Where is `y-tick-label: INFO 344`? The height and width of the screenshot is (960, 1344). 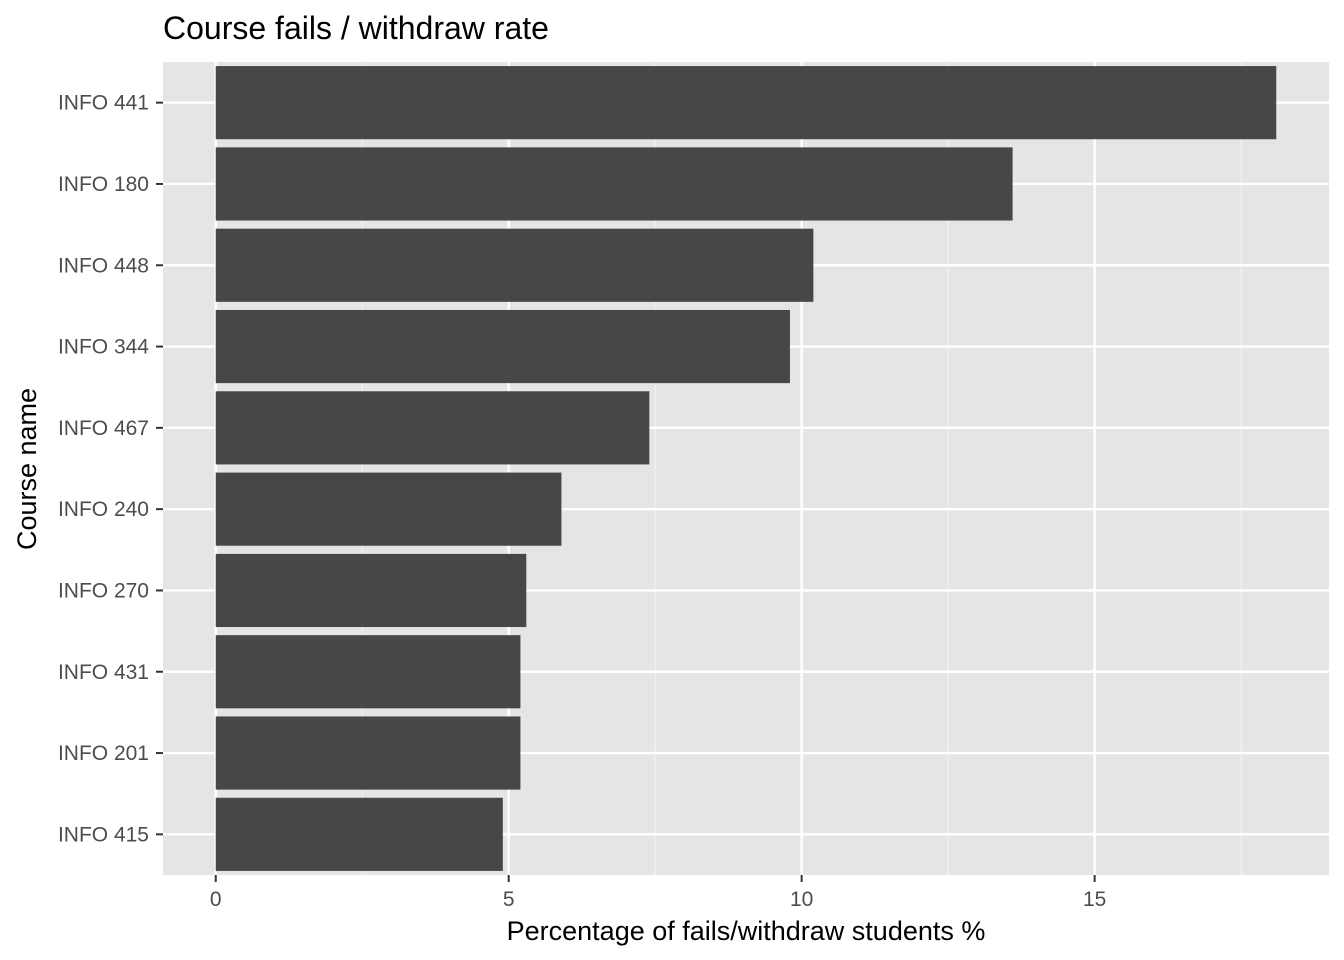
y-tick-label: INFO 344 is located at coordinates (103, 347).